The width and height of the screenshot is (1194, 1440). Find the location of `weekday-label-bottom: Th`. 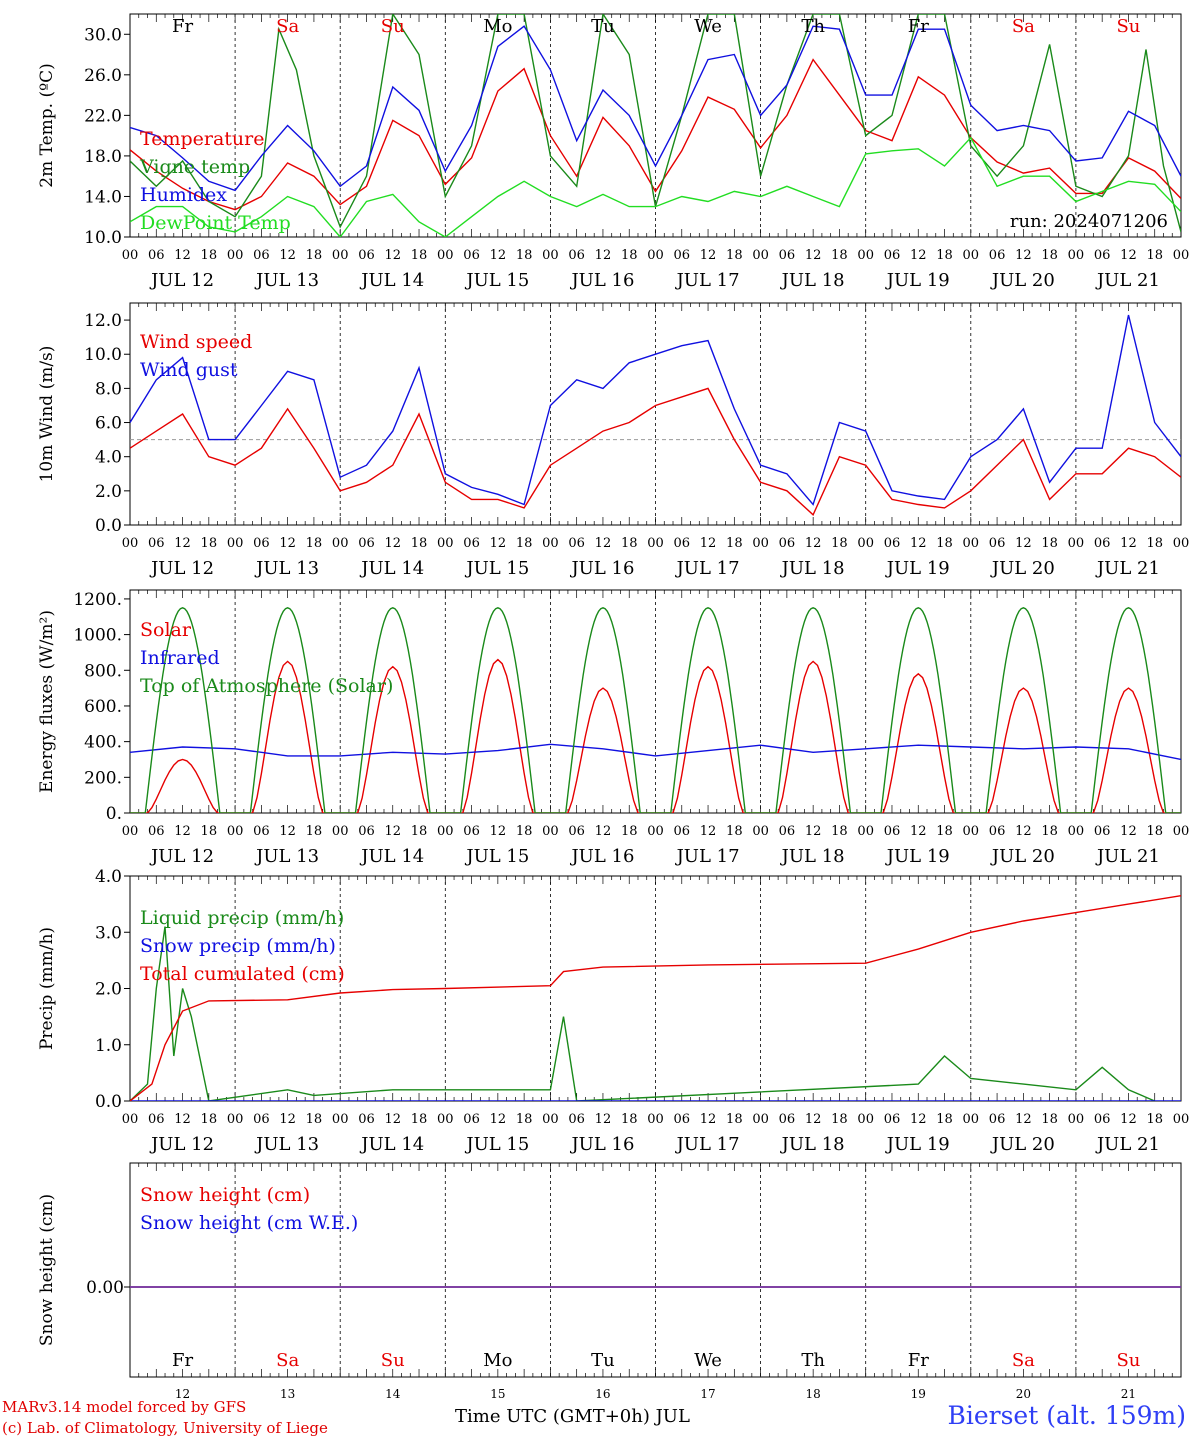

weekday-label-bottom: Th is located at coordinates (813, 1360).